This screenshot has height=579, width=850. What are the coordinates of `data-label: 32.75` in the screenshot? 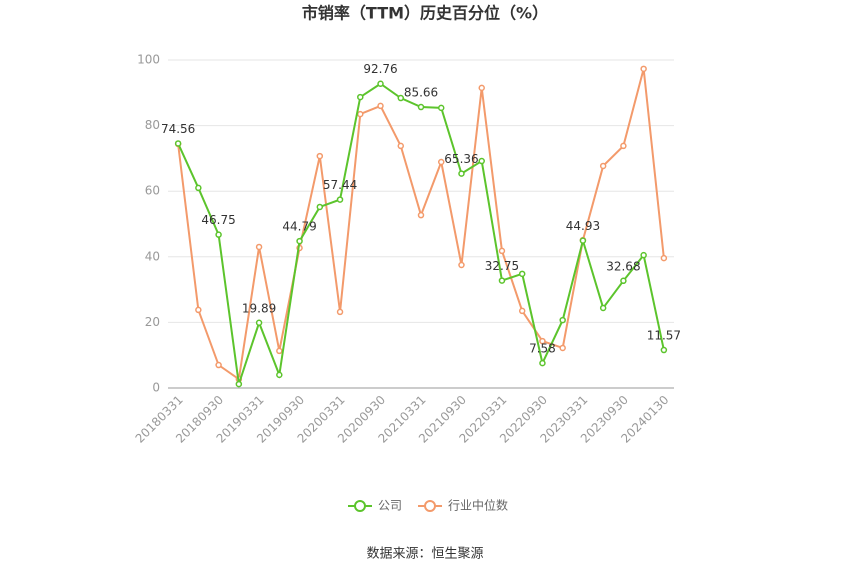 It's located at (502, 266).